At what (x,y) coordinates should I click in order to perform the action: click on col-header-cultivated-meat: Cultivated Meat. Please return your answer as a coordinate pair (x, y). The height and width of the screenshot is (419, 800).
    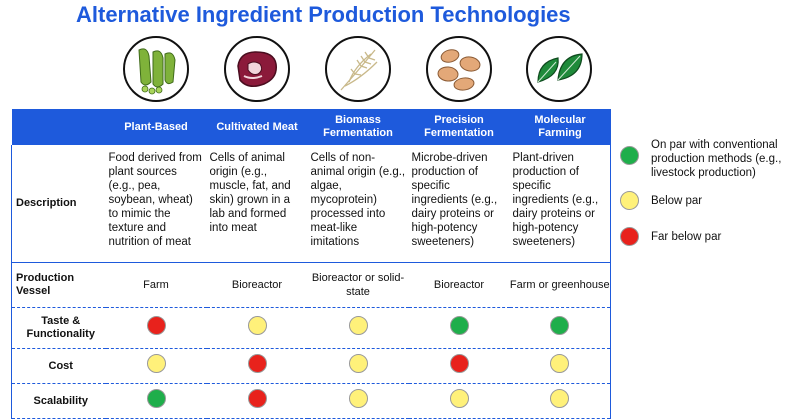
    Looking at the image, I should click on (257, 127).